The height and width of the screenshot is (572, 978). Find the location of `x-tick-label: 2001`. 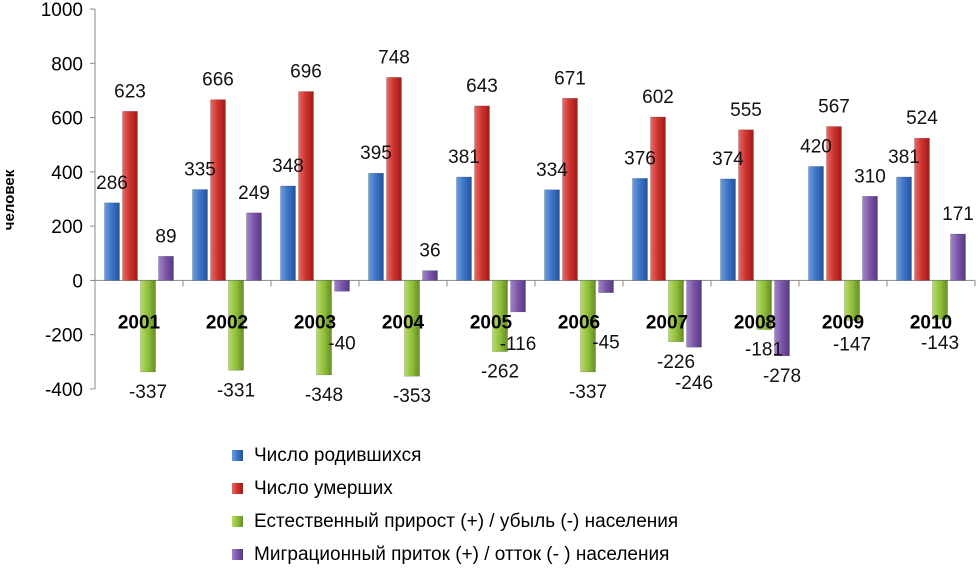

x-tick-label: 2001 is located at coordinates (139, 322).